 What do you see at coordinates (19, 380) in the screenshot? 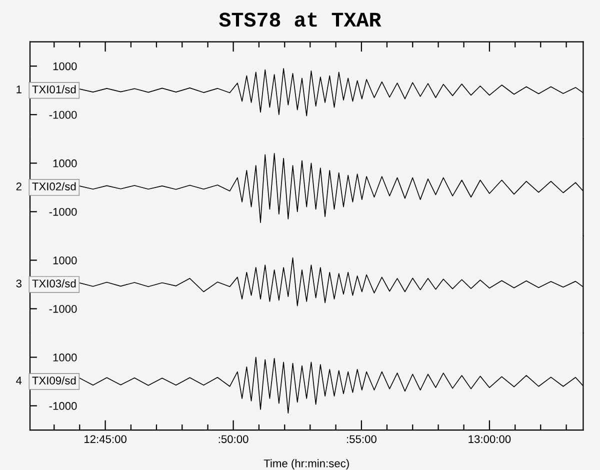
I see `y-axis-title: 4` at bounding box center [19, 380].